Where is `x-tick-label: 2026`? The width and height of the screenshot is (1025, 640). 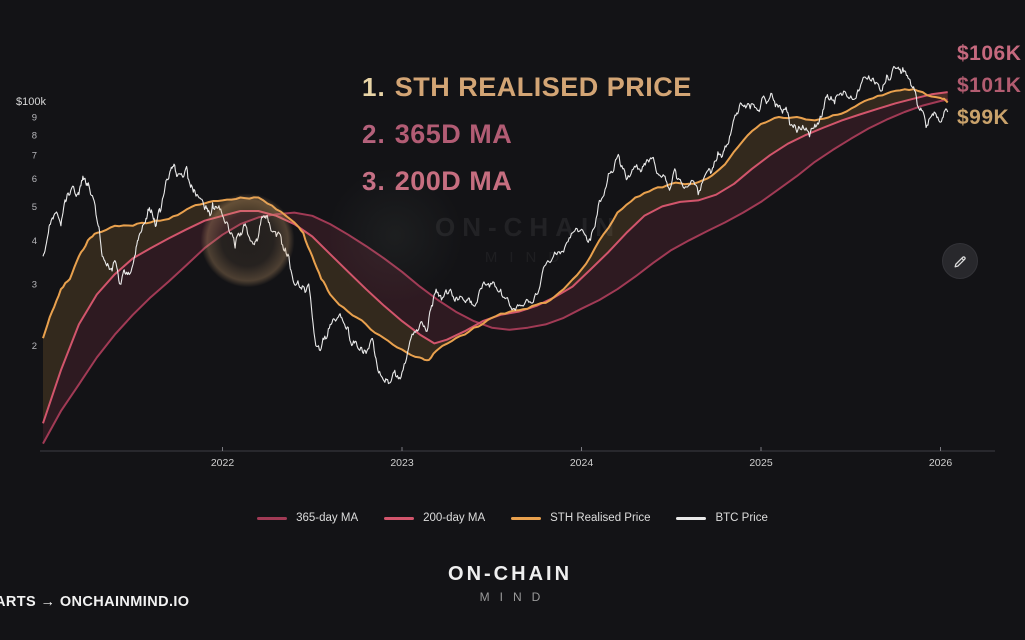 x-tick-label: 2026 is located at coordinates (941, 463).